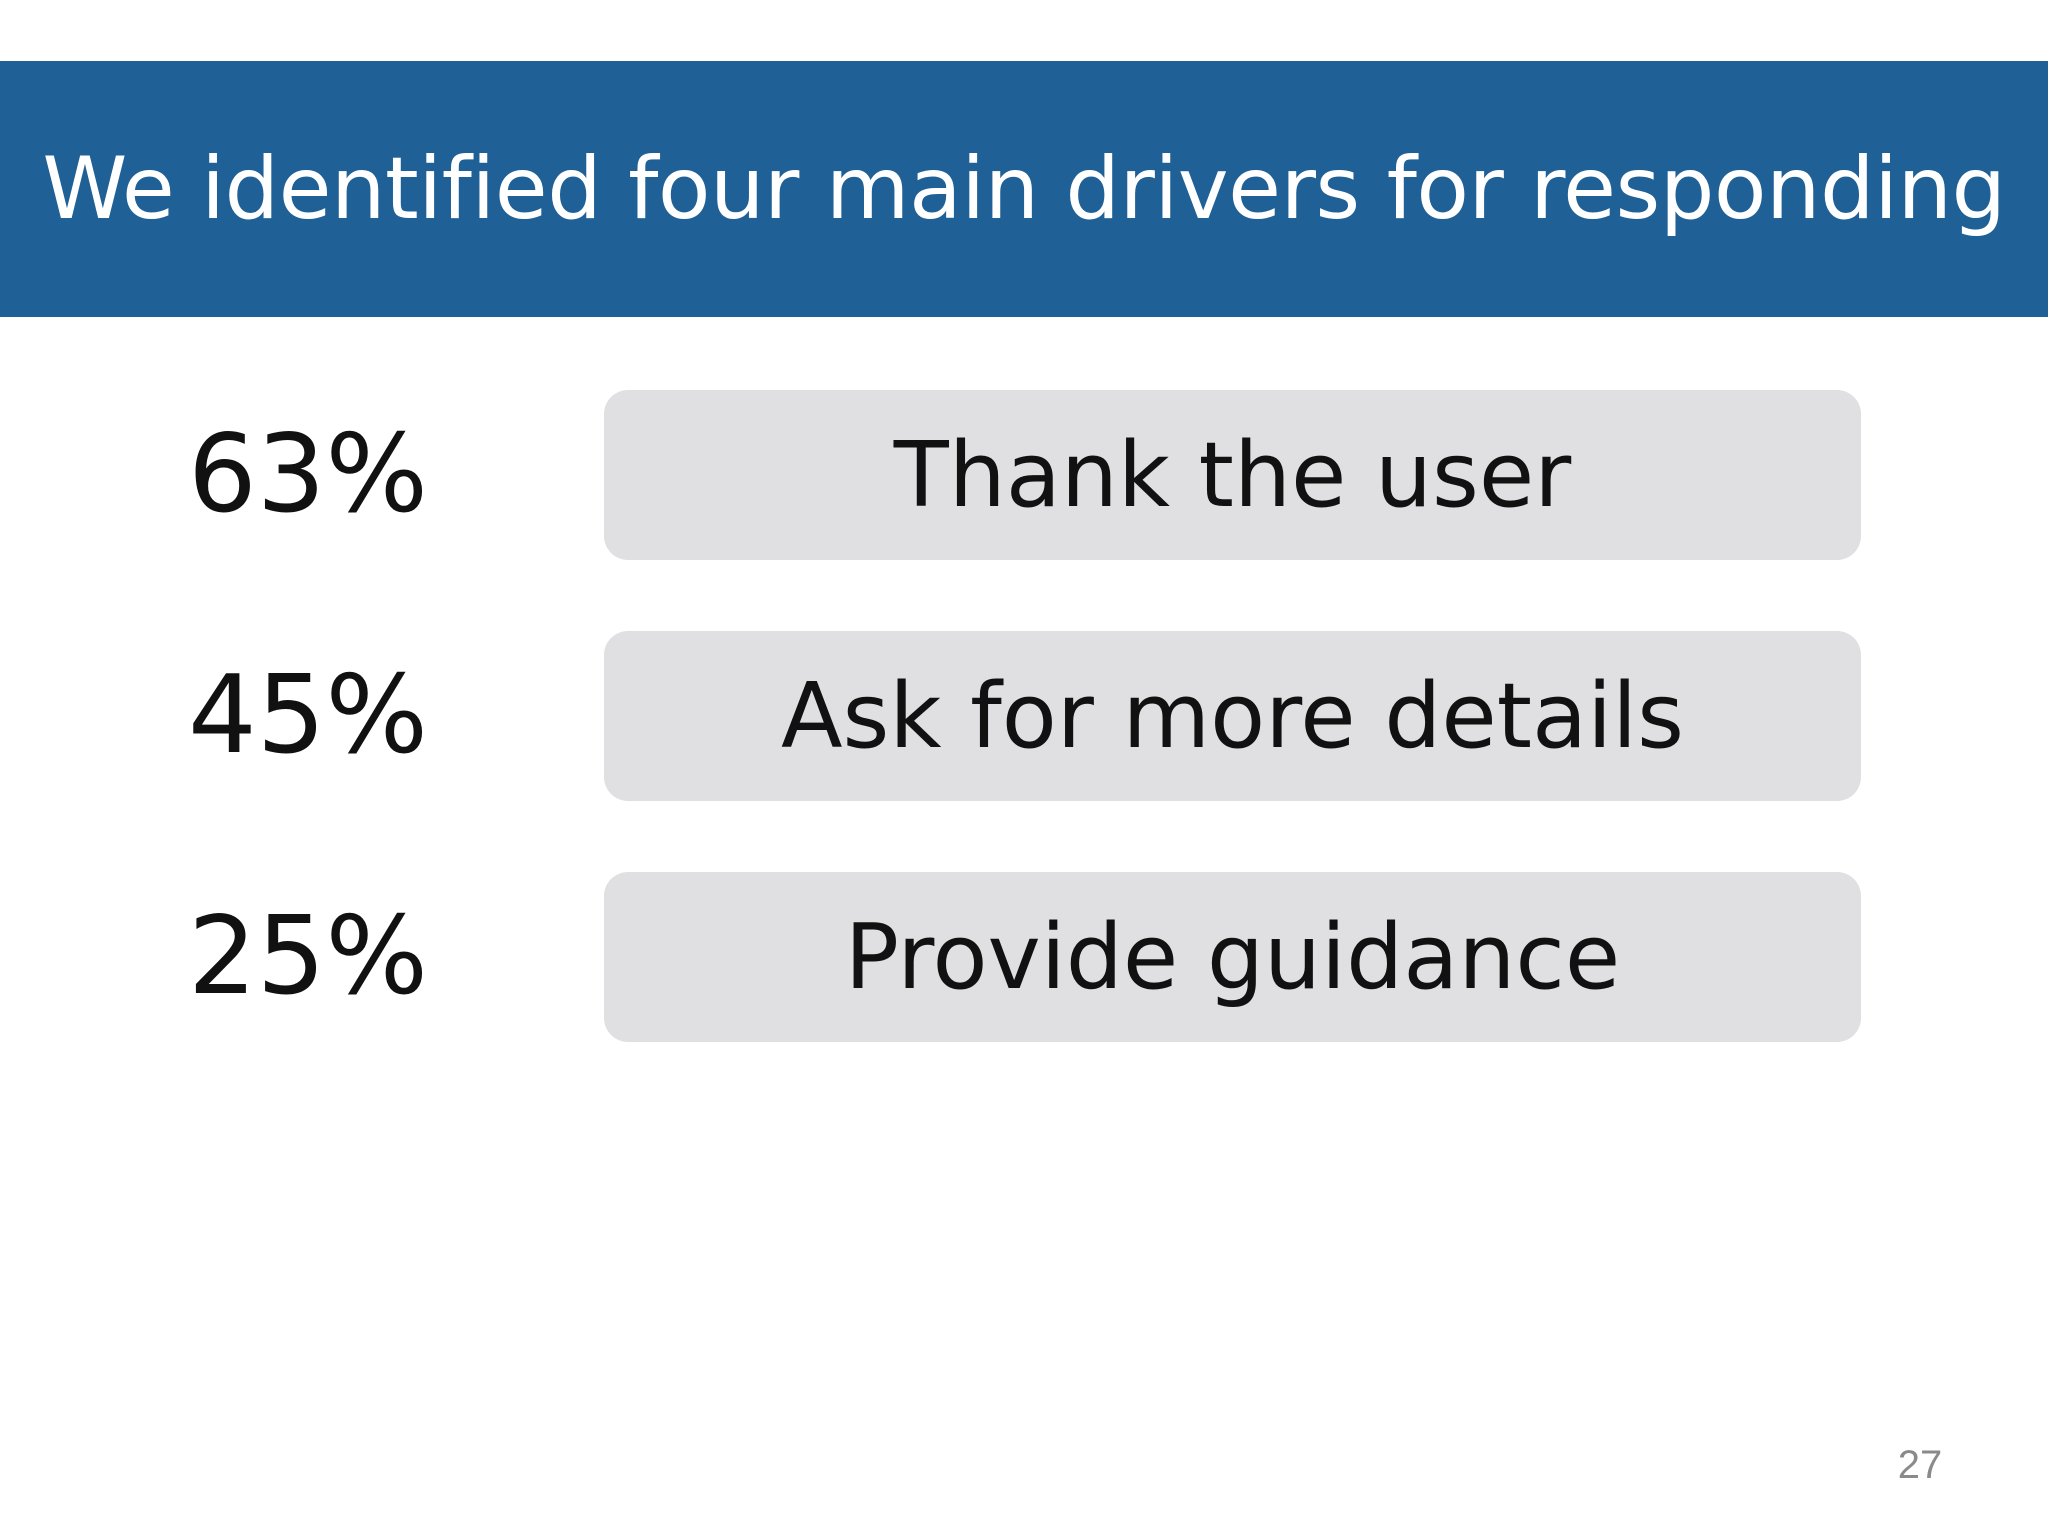 This screenshot has height=1536, width=2048. What do you see at coordinates (308, 956) in the screenshot?
I see `driver-percent: 25%` at bounding box center [308, 956].